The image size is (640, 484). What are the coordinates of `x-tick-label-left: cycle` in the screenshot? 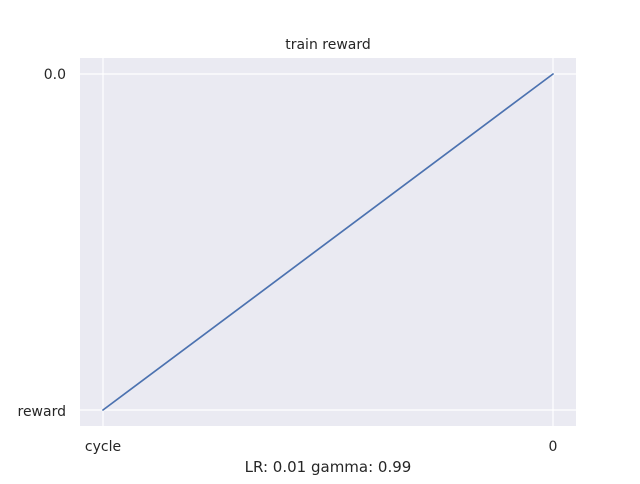 It's located at (103, 447).